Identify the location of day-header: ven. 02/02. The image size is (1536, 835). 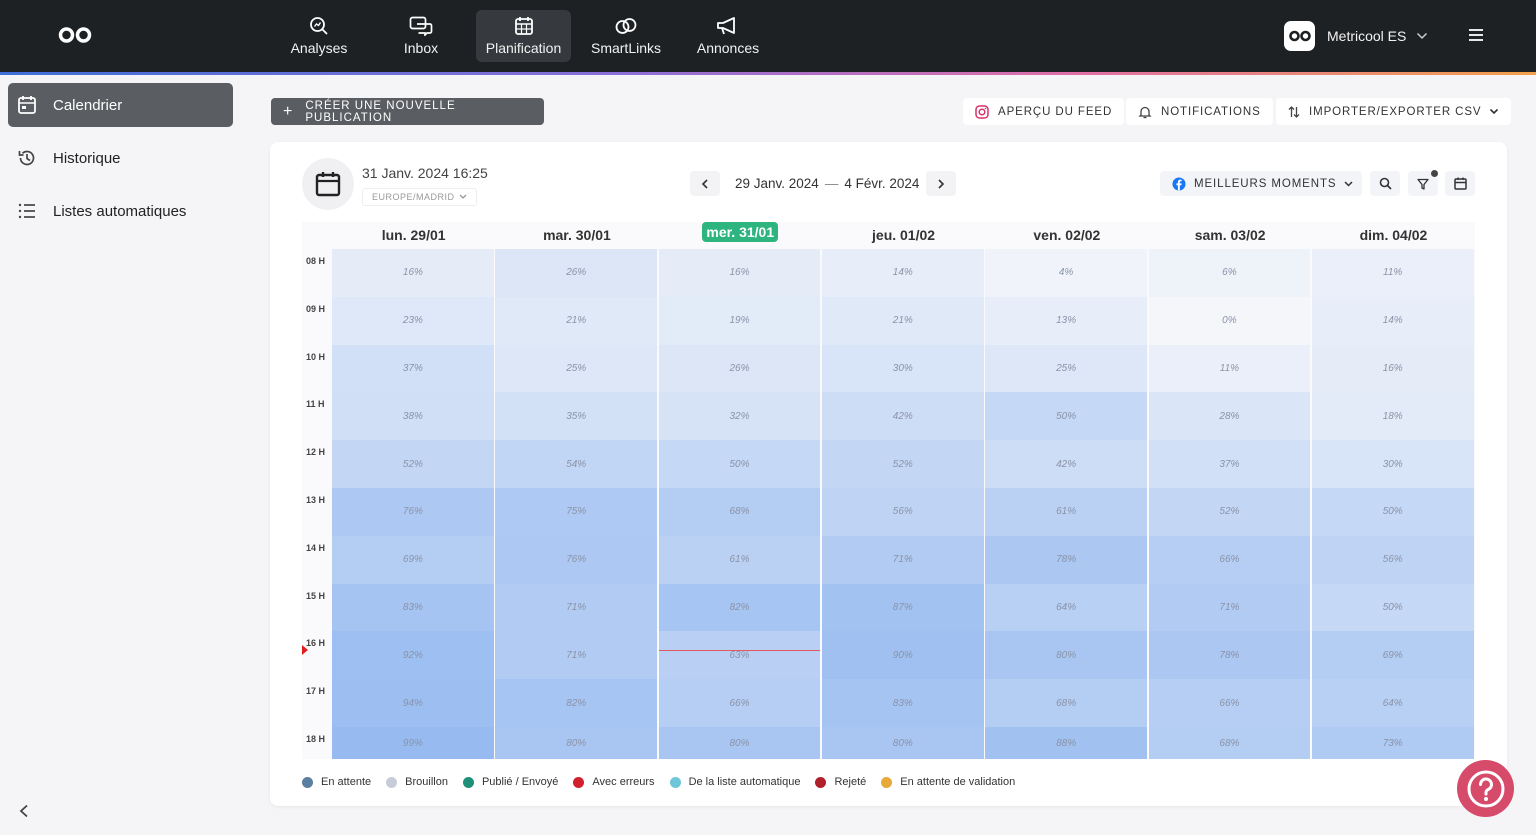
(1067, 235).